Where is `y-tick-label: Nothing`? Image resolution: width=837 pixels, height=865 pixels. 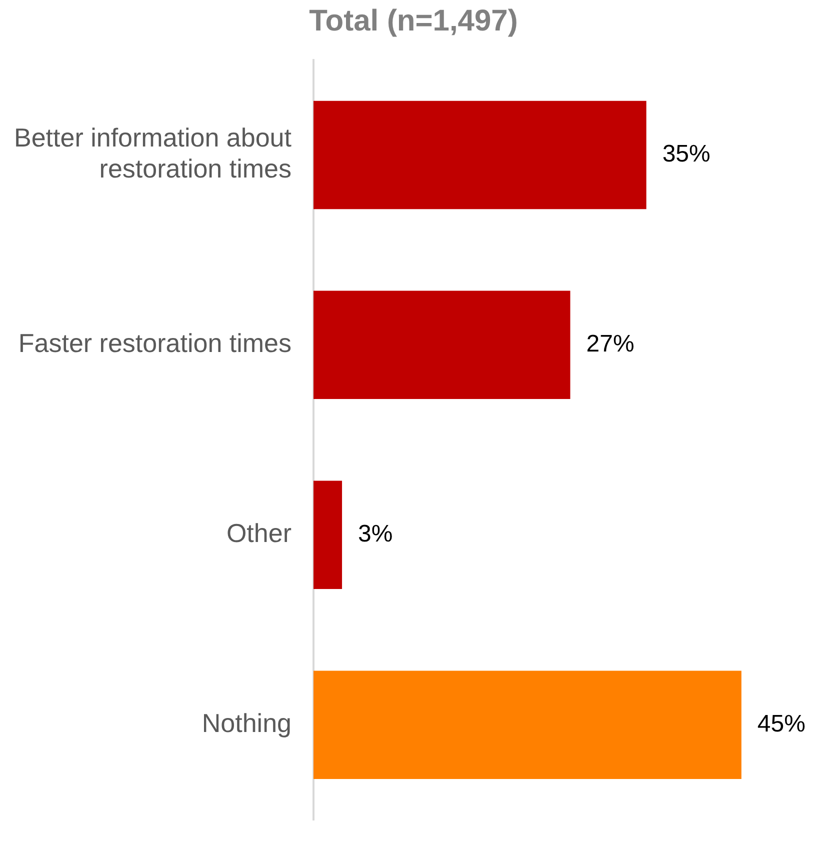 y-tick-label: Nothing is located at coordinates (247, 723).